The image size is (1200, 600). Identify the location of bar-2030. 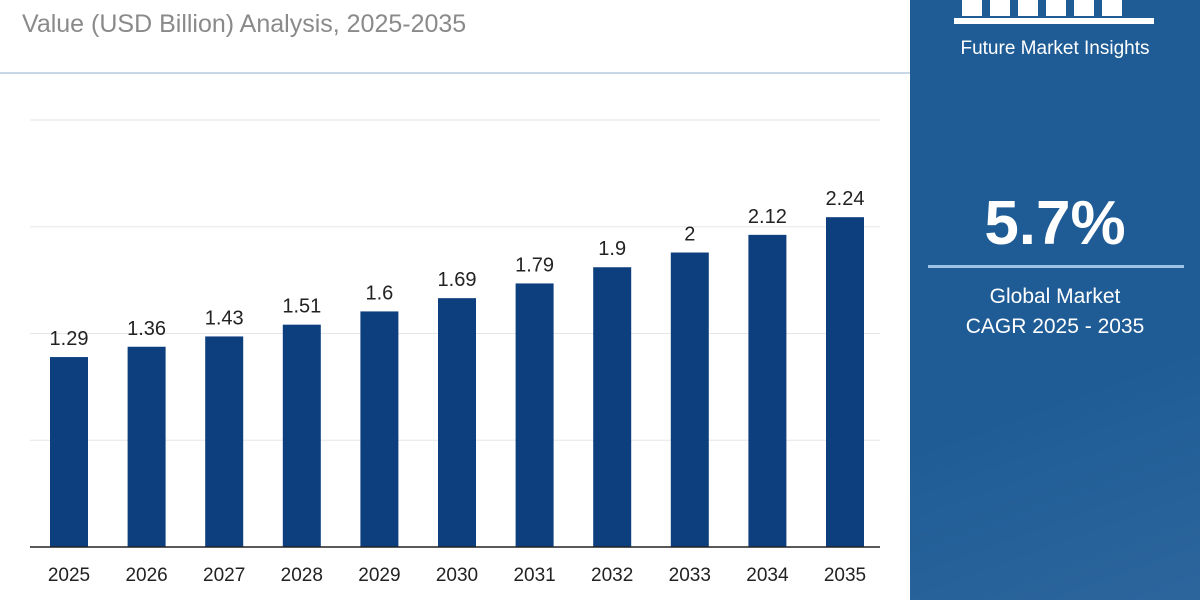
(457, 422).